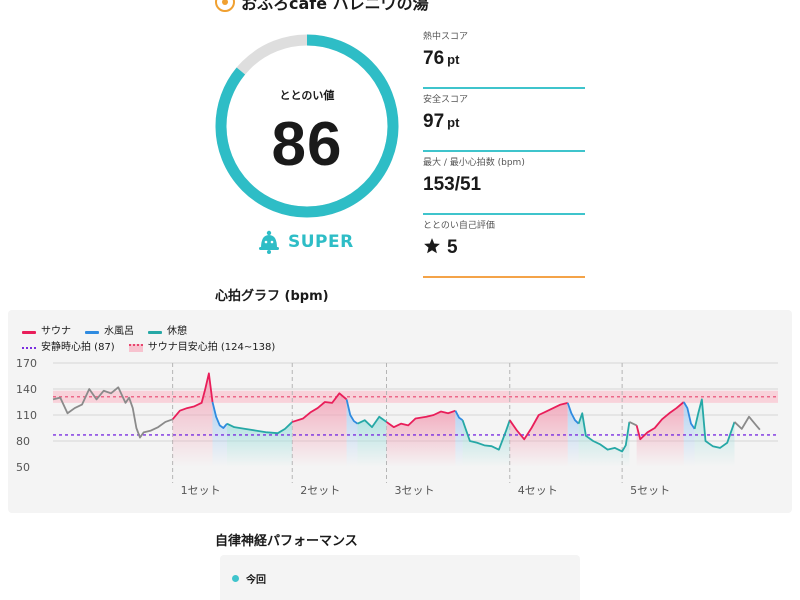 This screenshot has width=800, height=600. I want to click on set-label: 5セット, so click(650, 490).